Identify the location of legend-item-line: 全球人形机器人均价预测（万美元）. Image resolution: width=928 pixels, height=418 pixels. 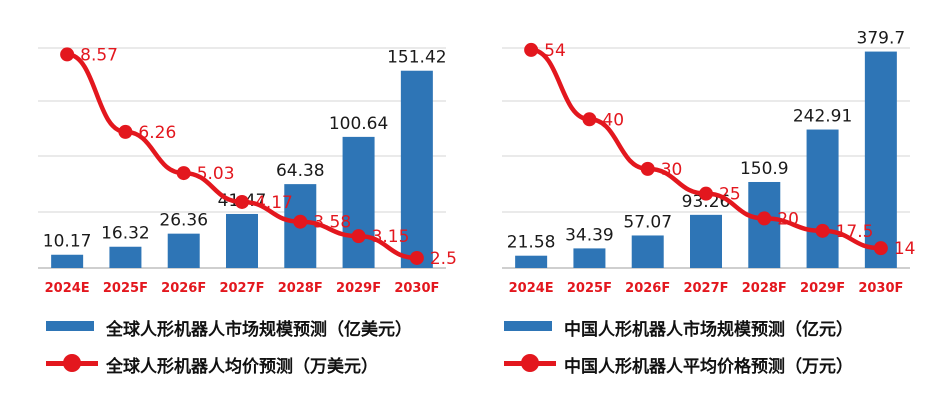
(229, 364).